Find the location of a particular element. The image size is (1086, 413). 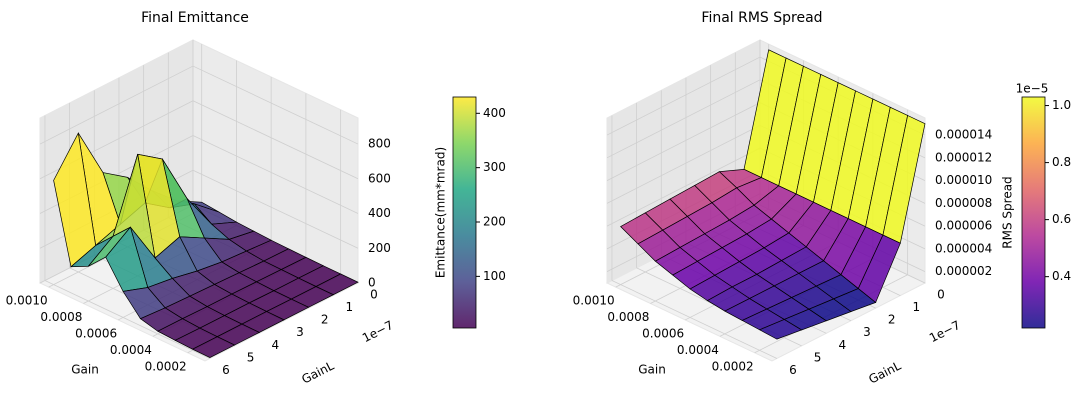

z-tick-label: 200 is located at coordinates (379, 248).